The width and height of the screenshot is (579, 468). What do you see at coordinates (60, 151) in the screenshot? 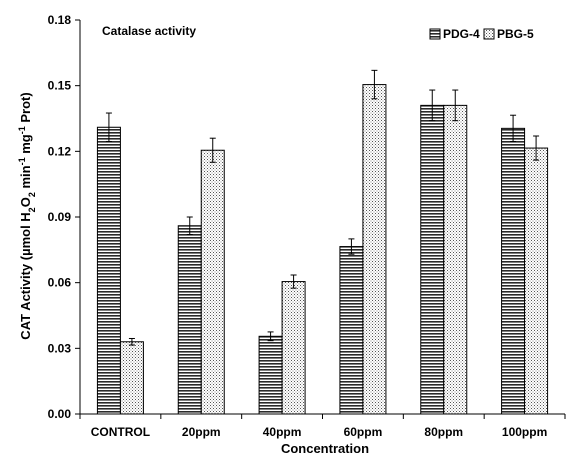
I see `y-tick-label: 0.12` at bounding box center [60, 151].